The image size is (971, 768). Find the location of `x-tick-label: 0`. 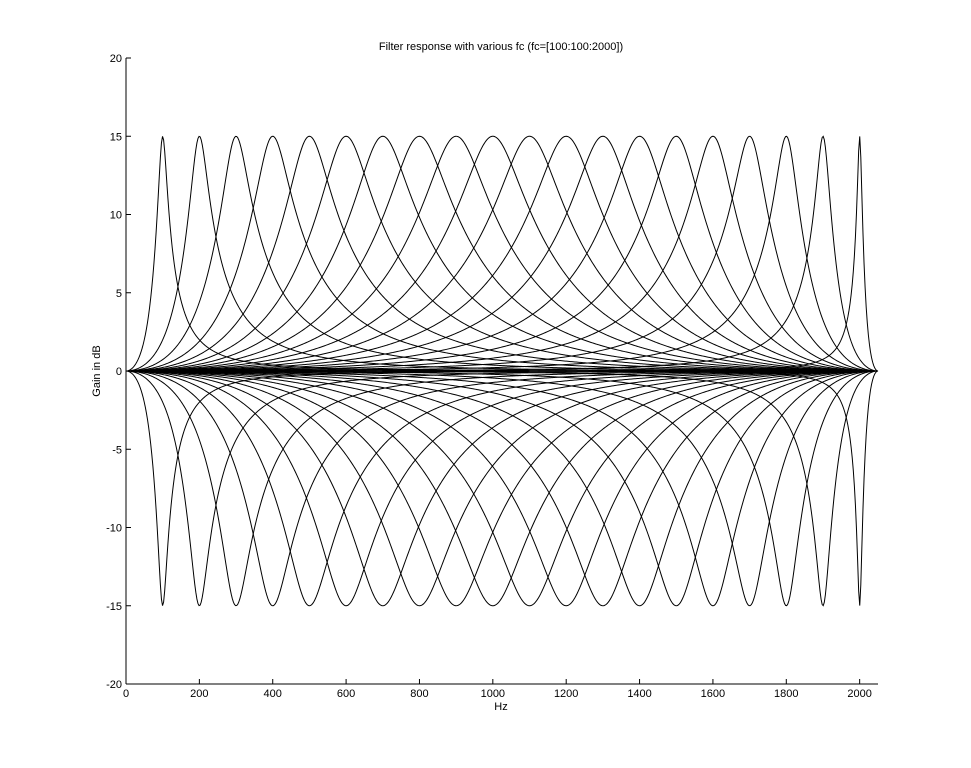

x-tick-label: 0 is located at coordinates (126, 694).